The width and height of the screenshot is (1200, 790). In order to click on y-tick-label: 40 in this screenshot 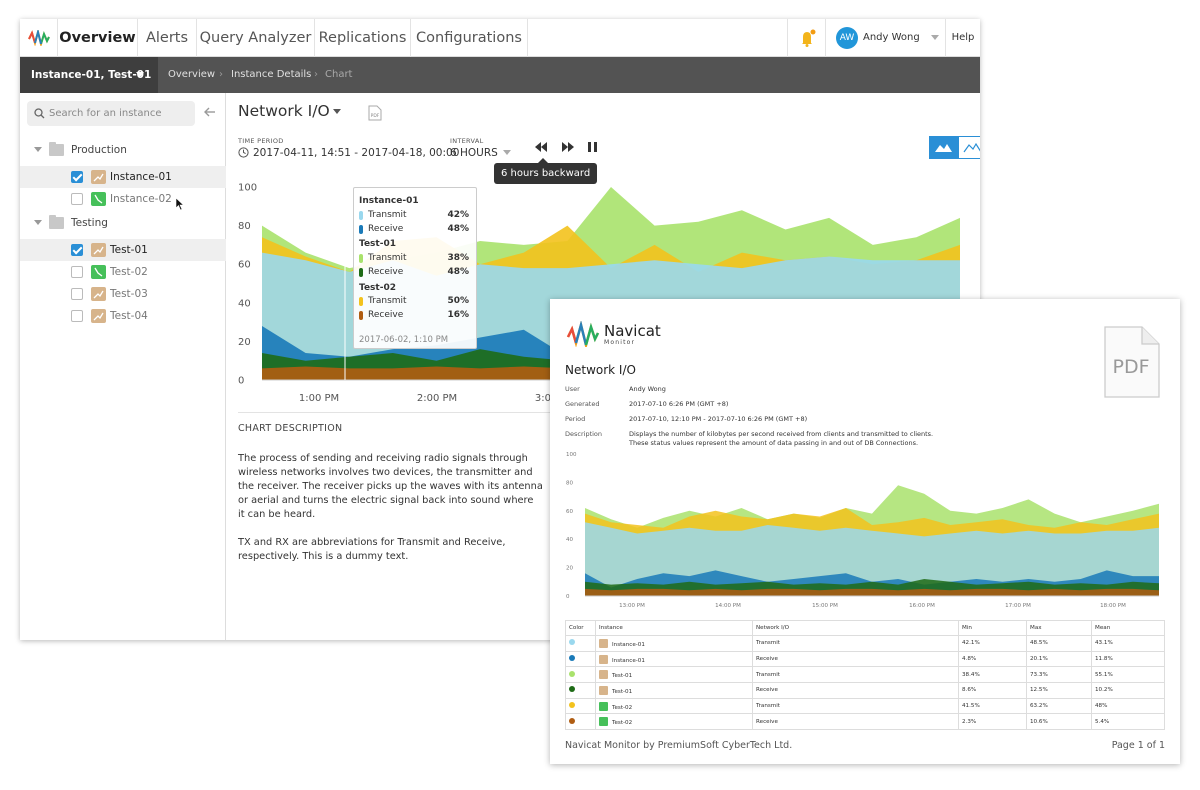, I will do `click(244, 303)`.